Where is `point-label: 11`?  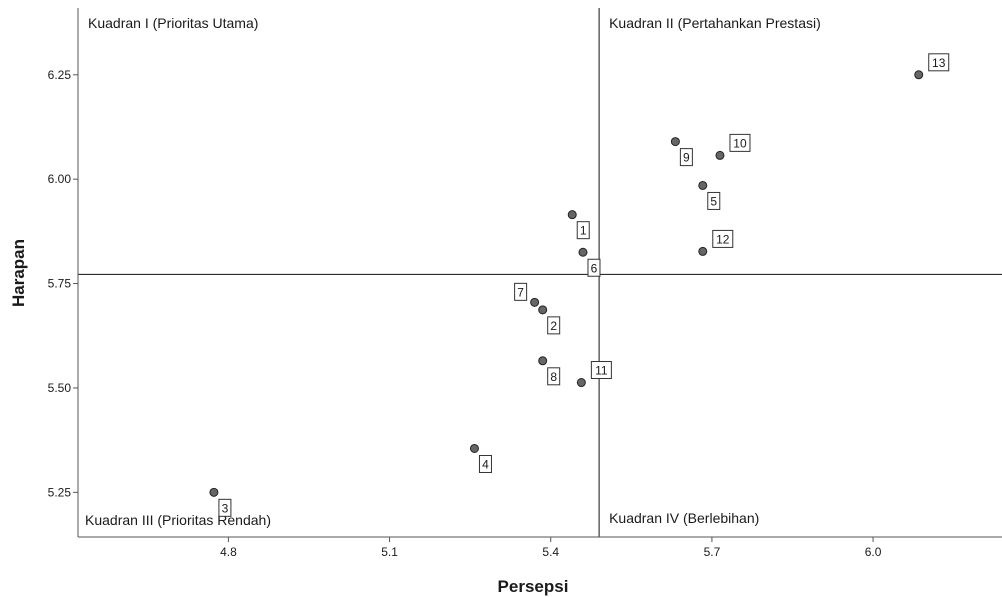 point-label: 11 is located at coordinates (601, 371).